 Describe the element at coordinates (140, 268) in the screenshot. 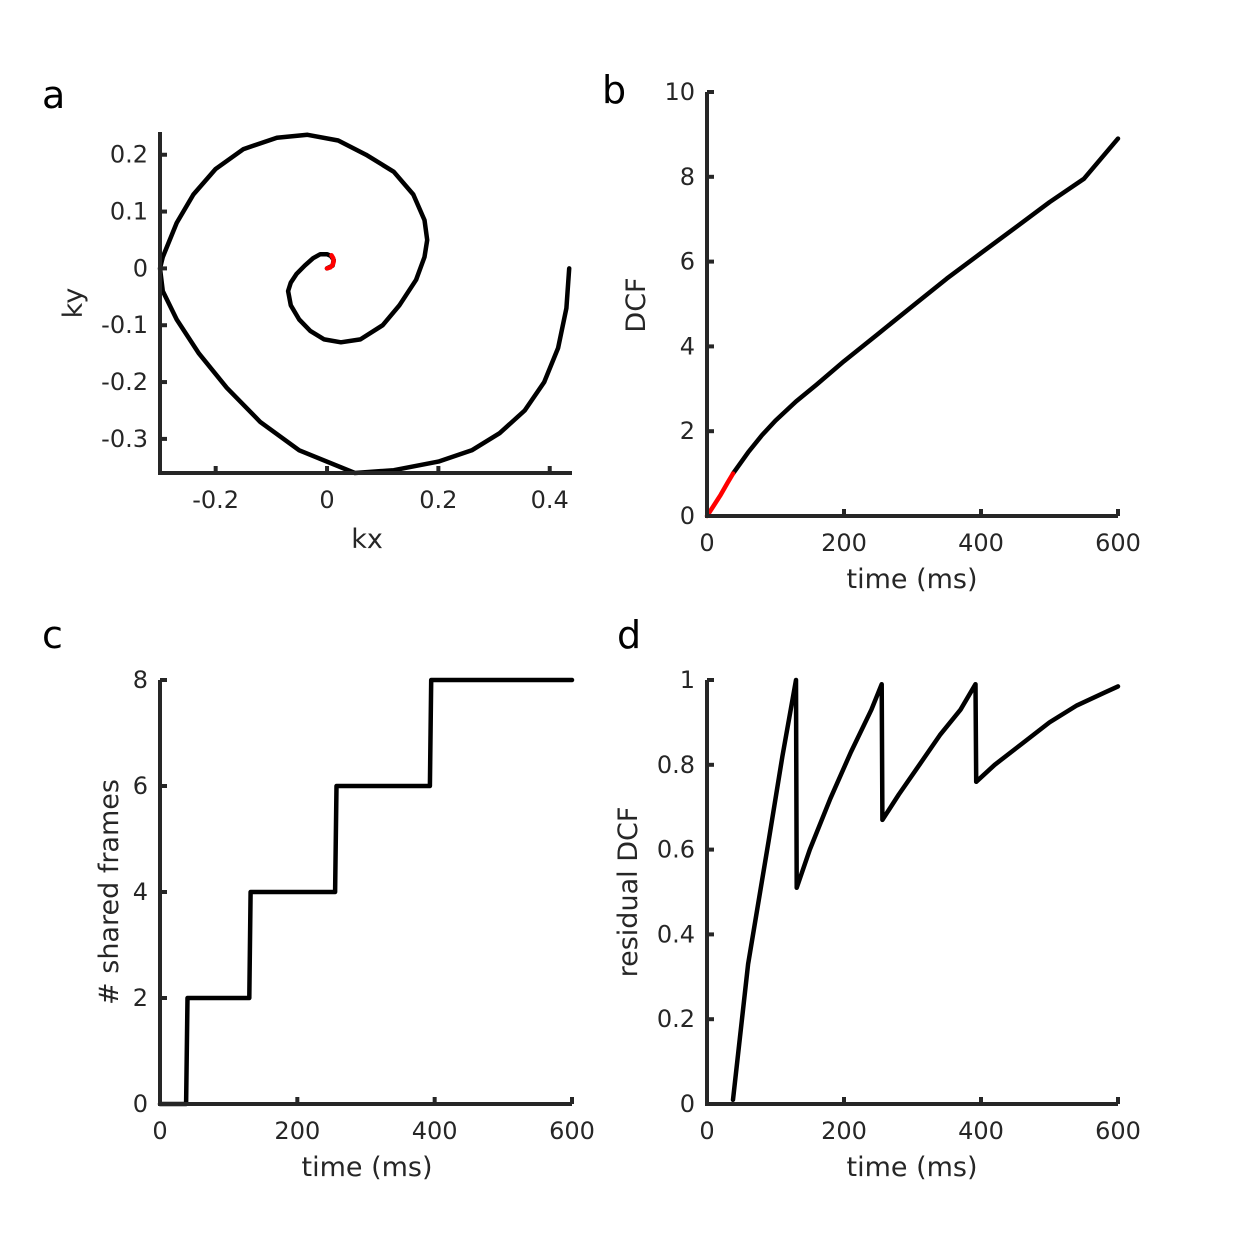

I see `y-tick-label-a-2: 0` at that location.